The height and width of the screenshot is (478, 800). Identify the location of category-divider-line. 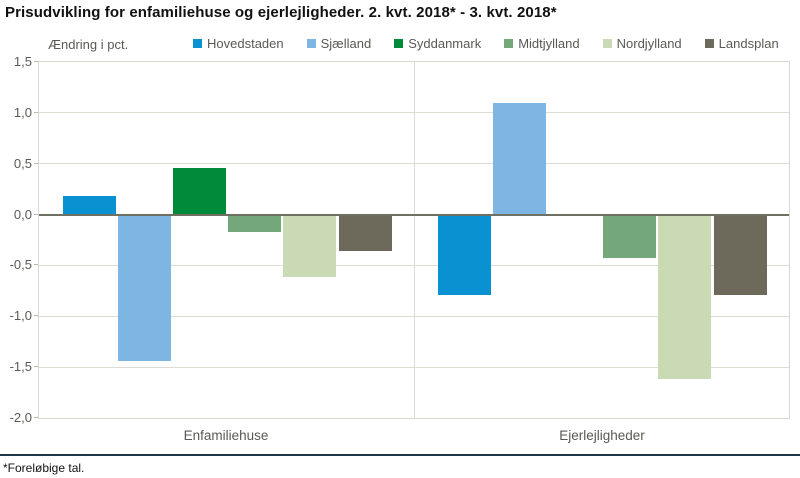
(414, 240).